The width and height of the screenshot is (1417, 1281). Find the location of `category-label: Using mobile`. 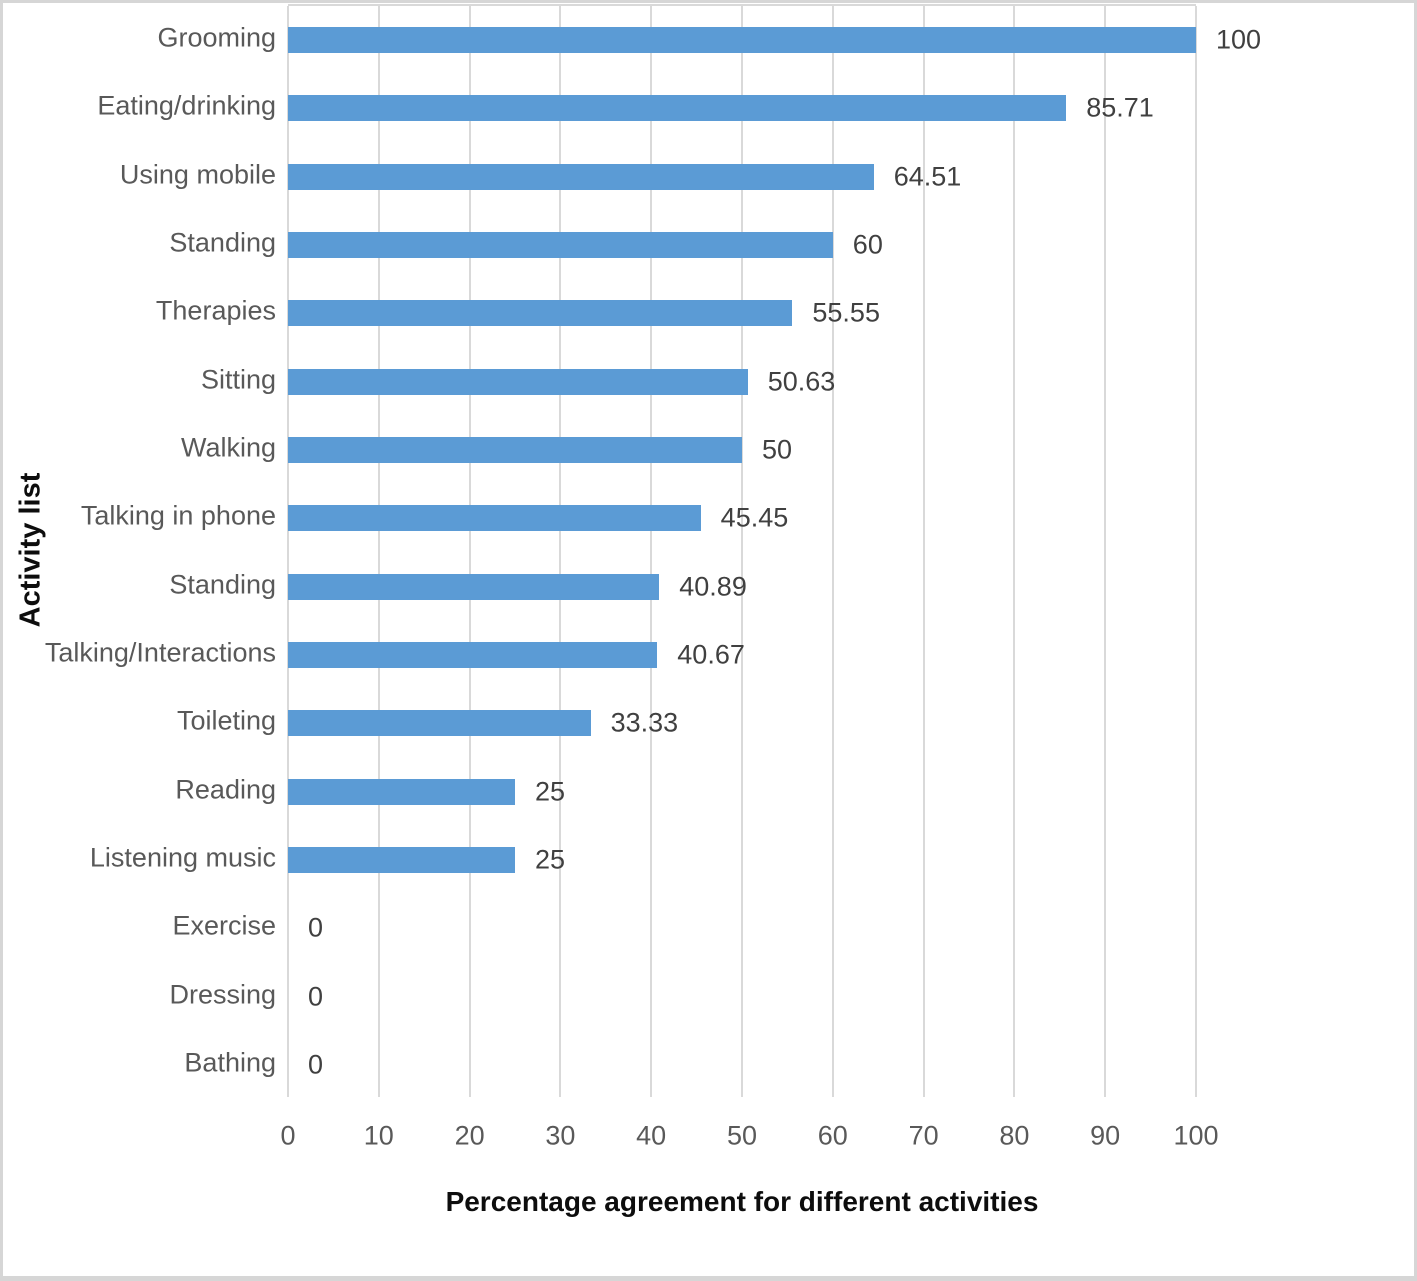

category-label: Using mobile is located at coordinates (197, 174).